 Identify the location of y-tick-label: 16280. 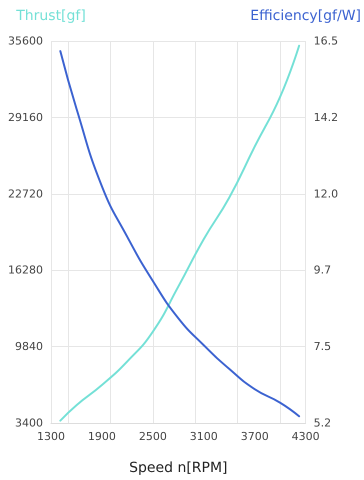
(25, 270).